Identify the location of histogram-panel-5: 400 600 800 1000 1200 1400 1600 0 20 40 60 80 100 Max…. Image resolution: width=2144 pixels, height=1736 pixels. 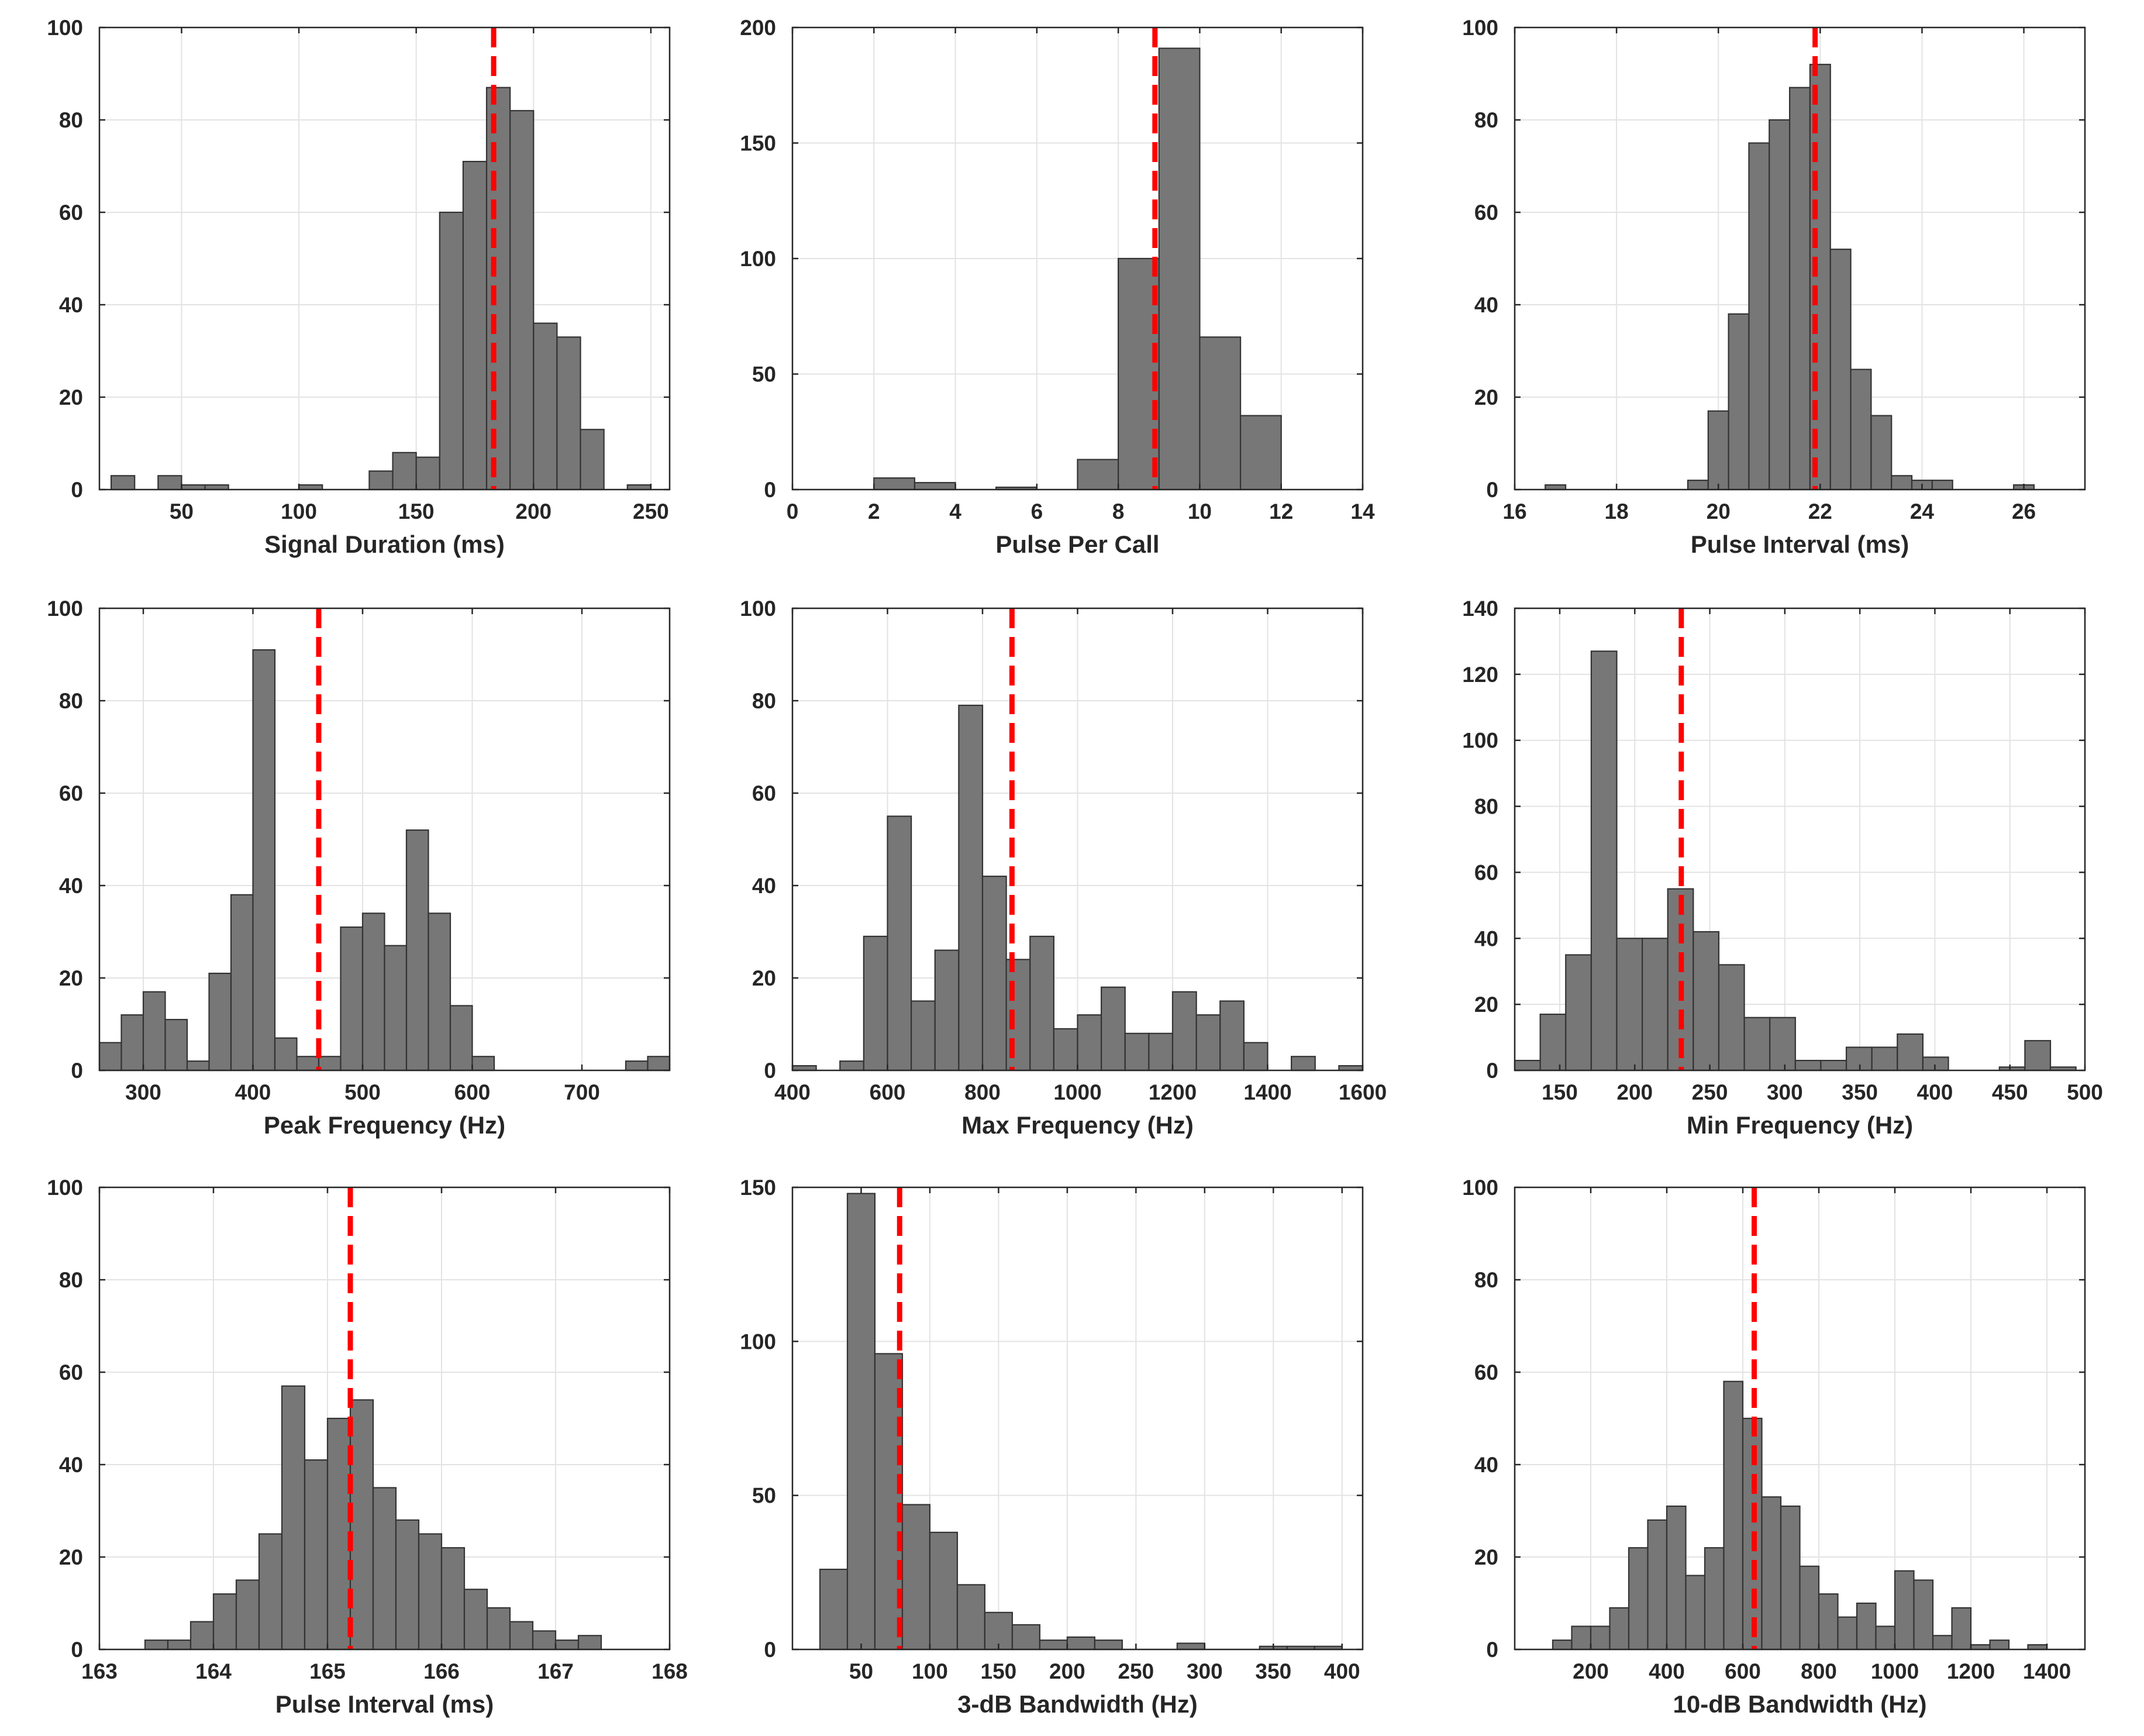
(1063, 868).